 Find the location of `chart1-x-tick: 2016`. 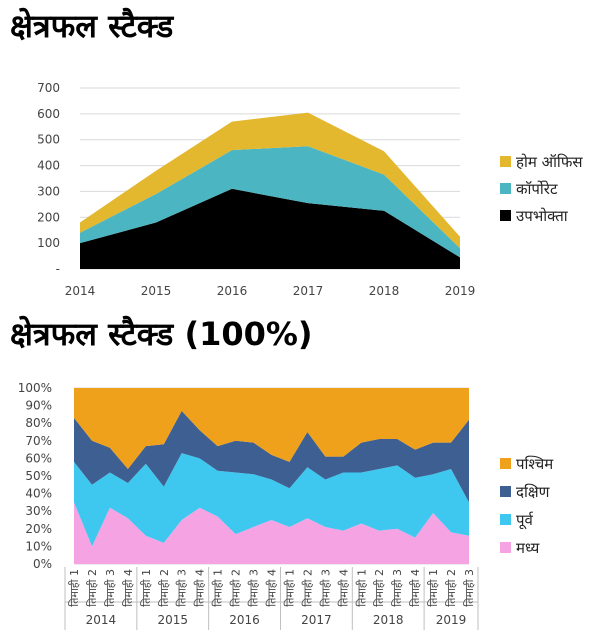

chart1-x-tick: 2016 is located at coordinates (232, 291).